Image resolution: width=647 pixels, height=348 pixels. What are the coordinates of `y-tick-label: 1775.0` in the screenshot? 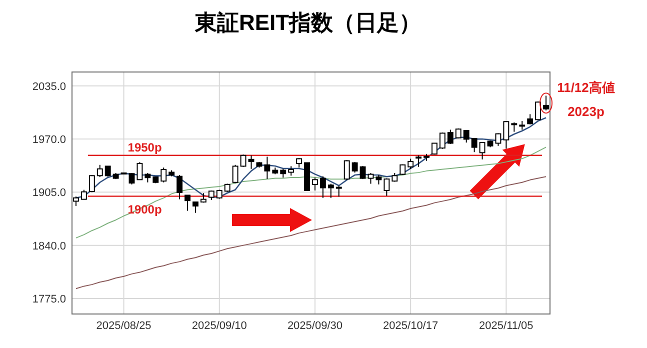 It's located at (49, 299).